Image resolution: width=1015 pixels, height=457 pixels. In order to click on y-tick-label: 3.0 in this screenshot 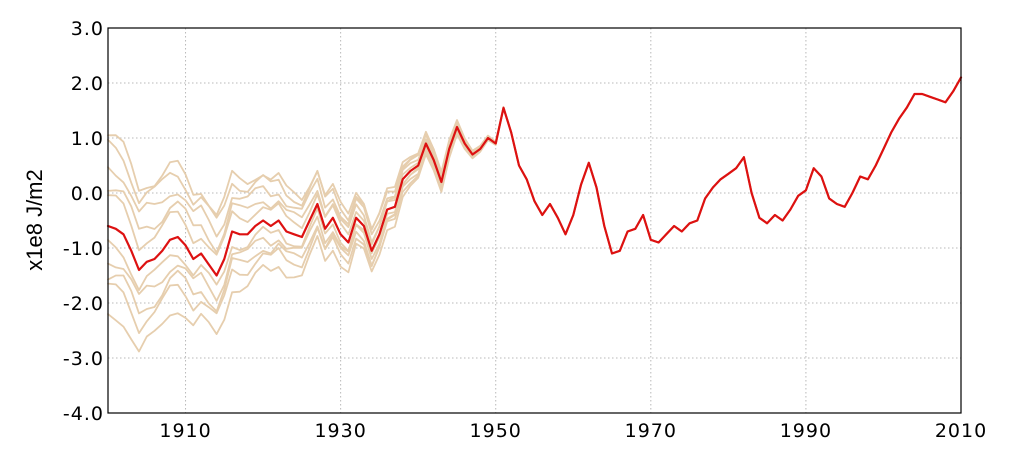, I will do `click(87, 29)`.